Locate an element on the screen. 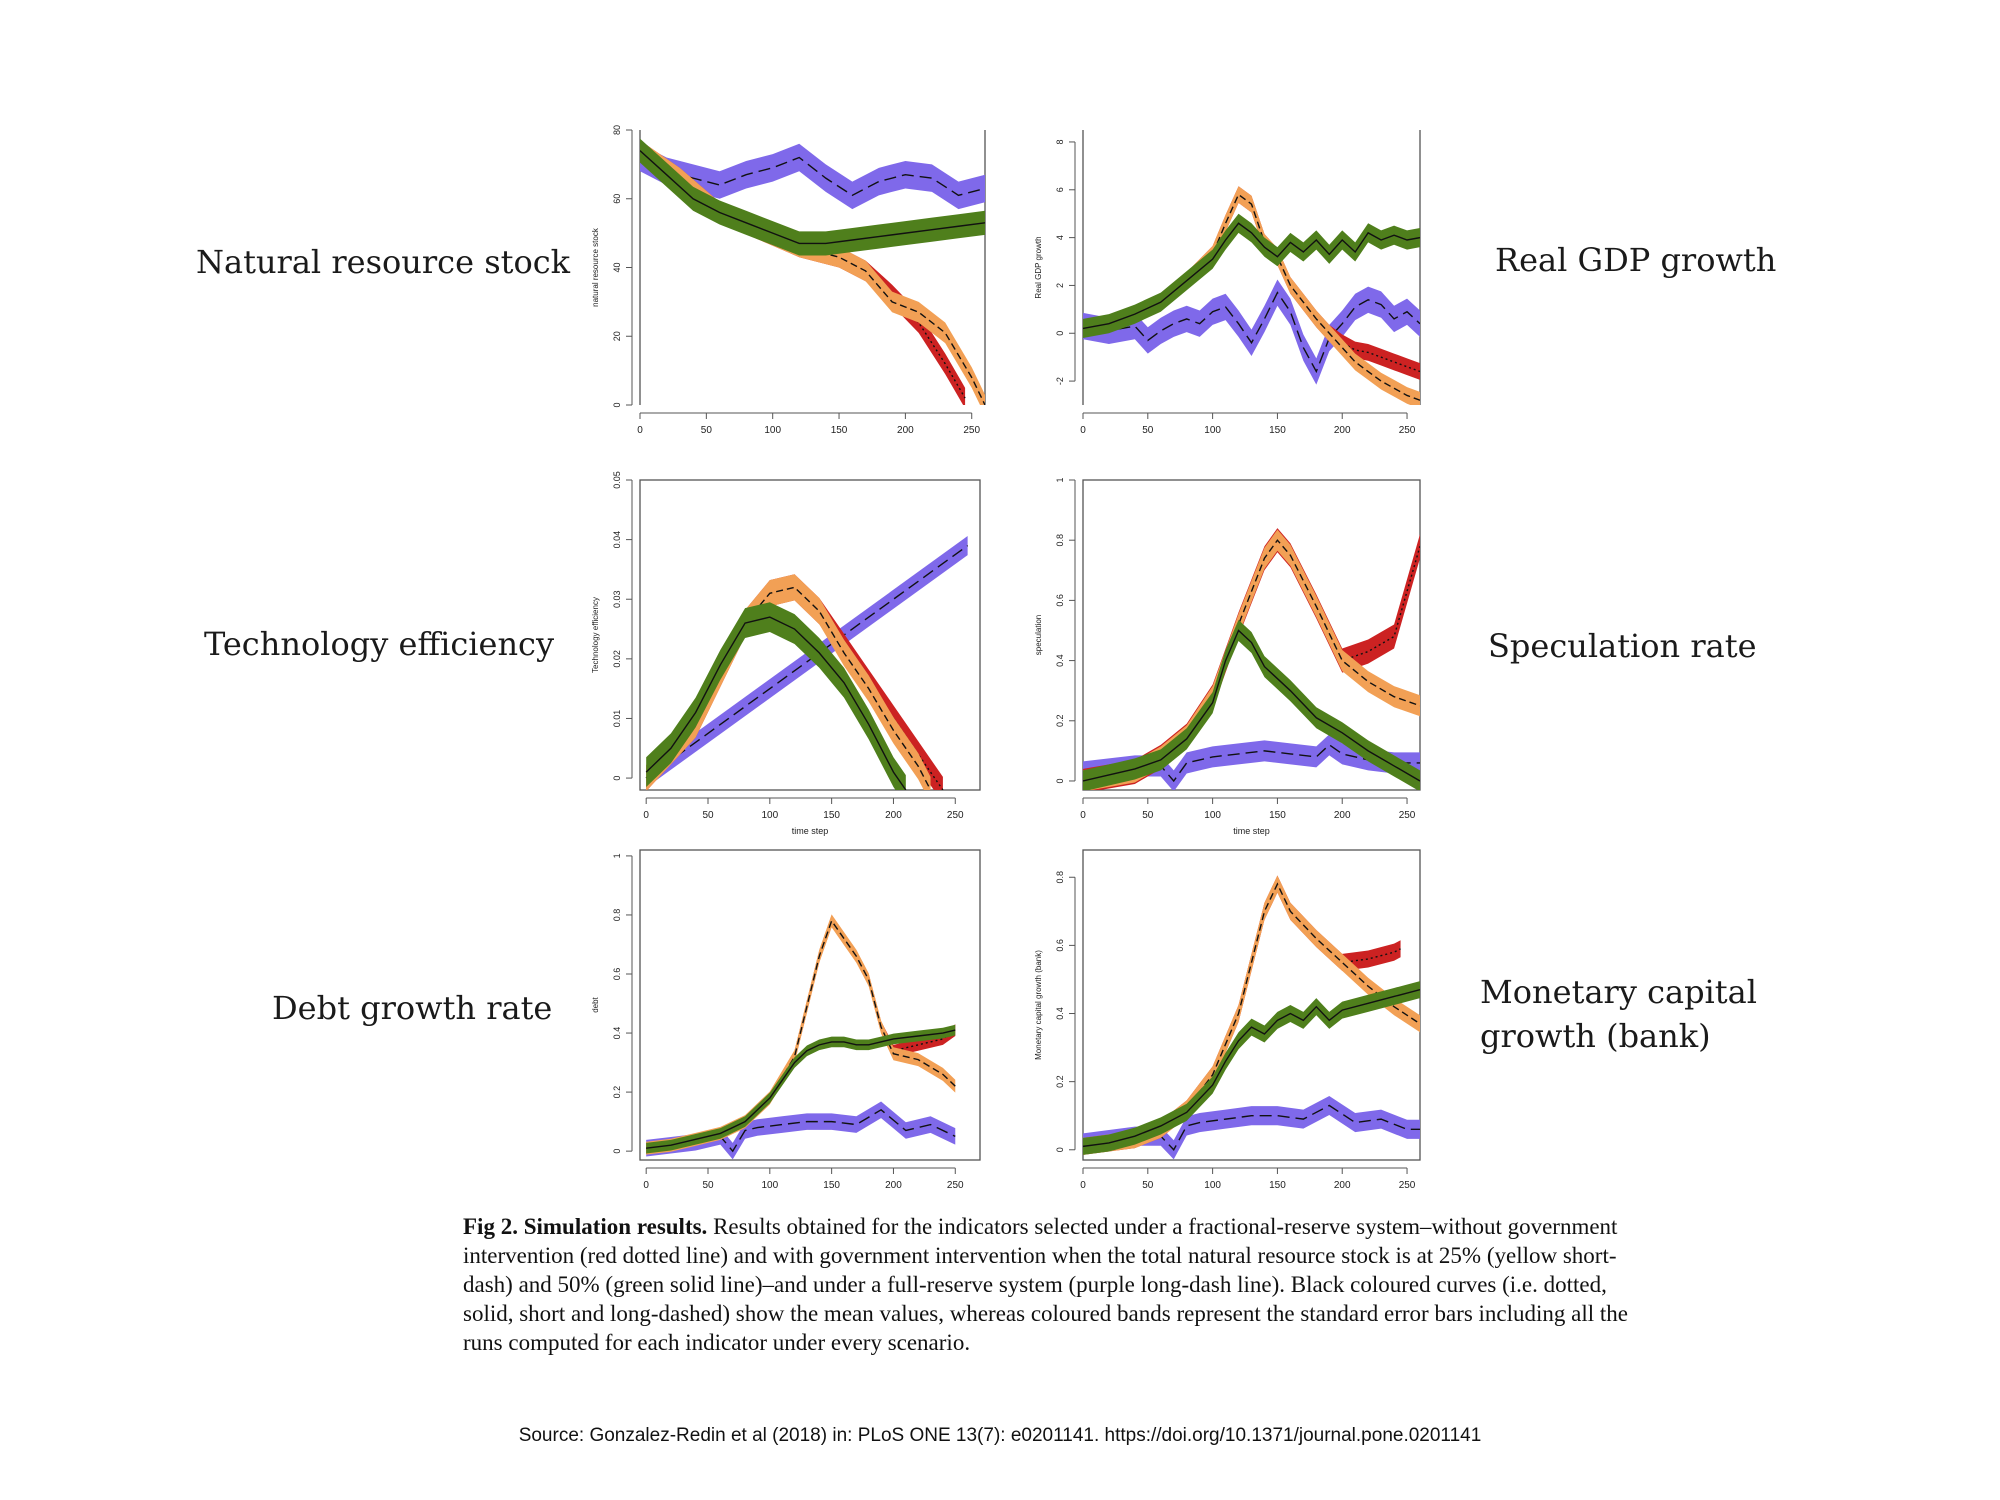 This screenshot has width=2000, height=1500. y-tick-label: 60 is located at coordinates (617, 199).